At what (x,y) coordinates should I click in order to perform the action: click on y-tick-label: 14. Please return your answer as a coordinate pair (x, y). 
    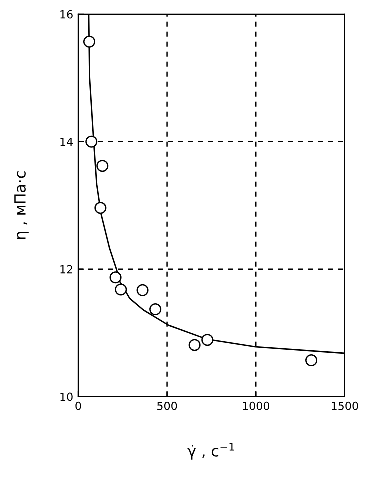
    Looking at the image, I should click on (66, 142).